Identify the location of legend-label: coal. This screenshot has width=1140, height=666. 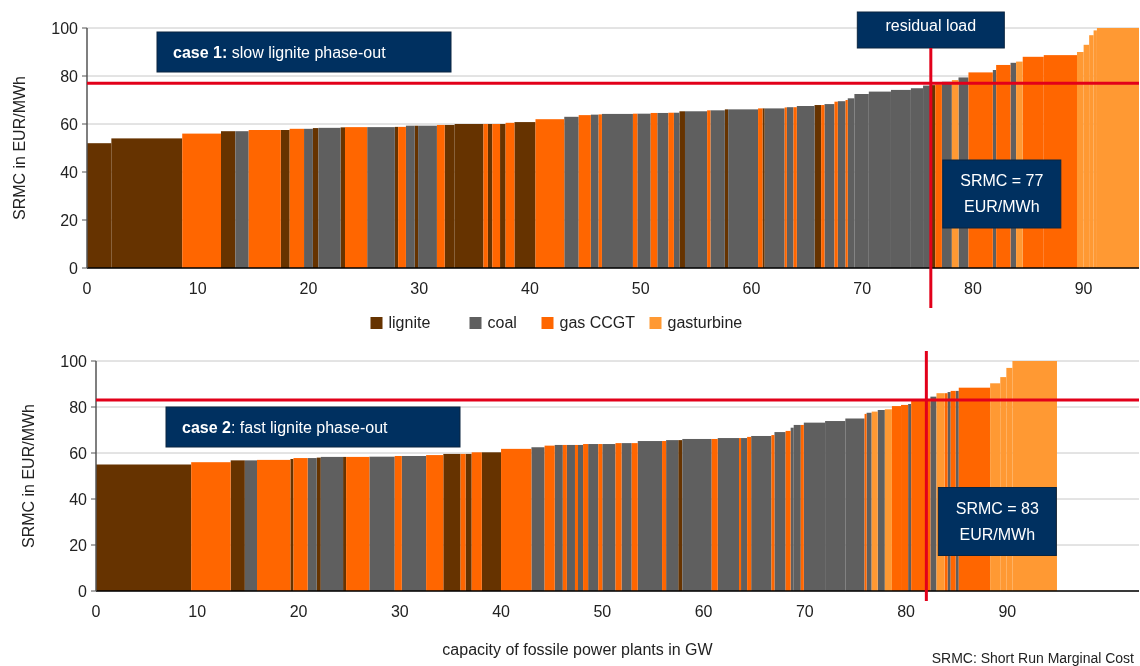
(502, 322).